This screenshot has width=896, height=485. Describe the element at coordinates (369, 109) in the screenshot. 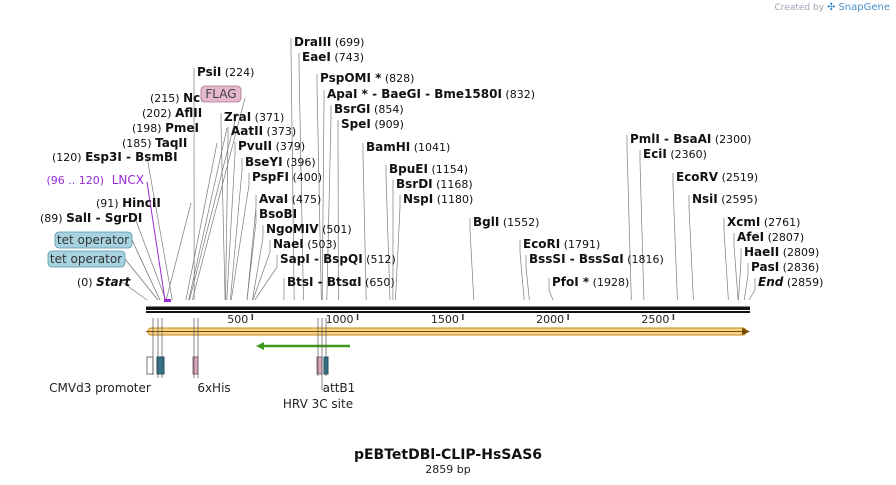

I see `site-label: BsrGI (854)` at that location.